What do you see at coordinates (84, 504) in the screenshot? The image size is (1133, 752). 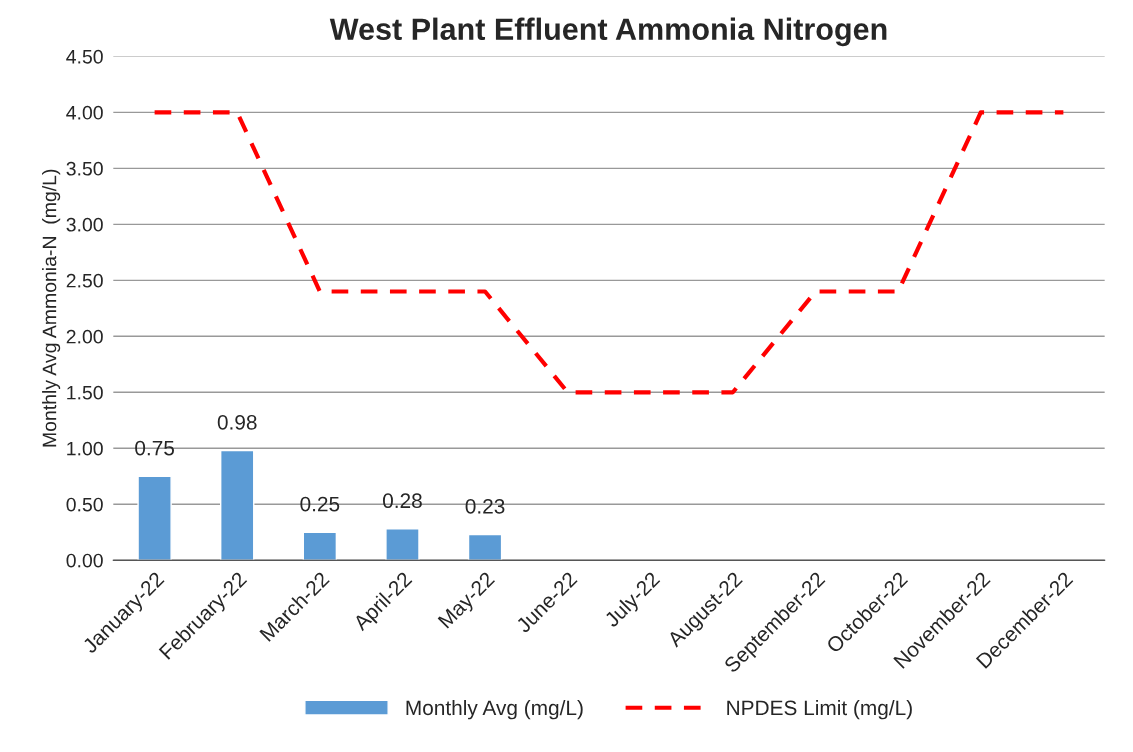 I see `y-tick-label: 0.50` at bounding box center [84, 504].